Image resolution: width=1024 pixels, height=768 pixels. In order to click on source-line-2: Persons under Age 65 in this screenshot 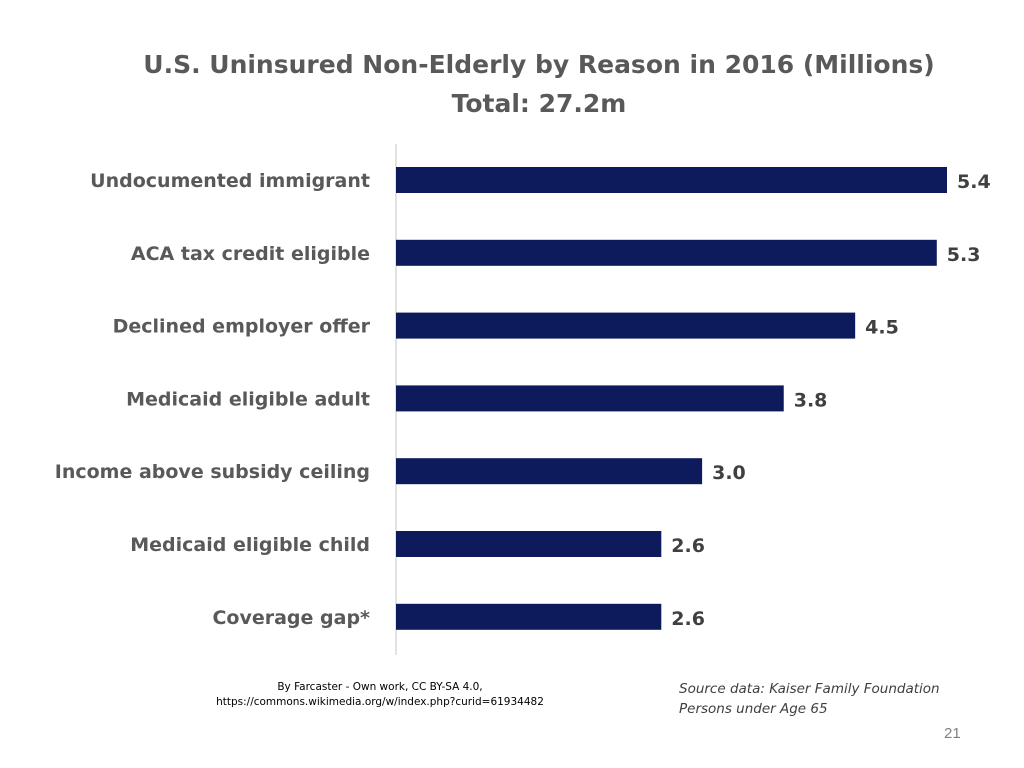, I will do `click(753, 709)`.